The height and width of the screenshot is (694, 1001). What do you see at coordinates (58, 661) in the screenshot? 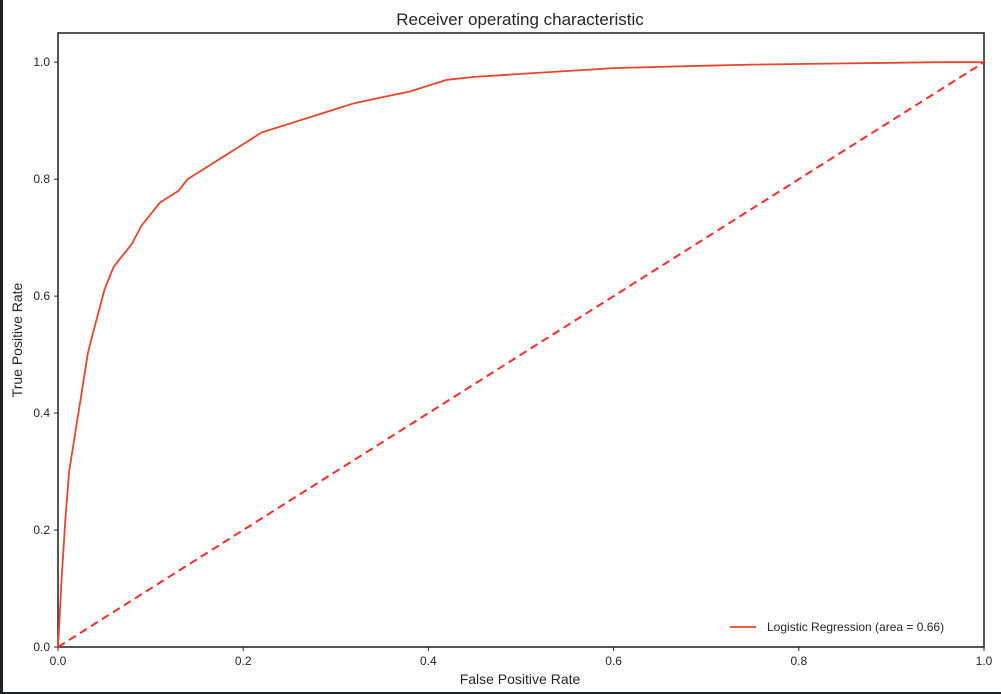
I see `x-tick-label-0: 0.0` at bounding box center [58, 661].